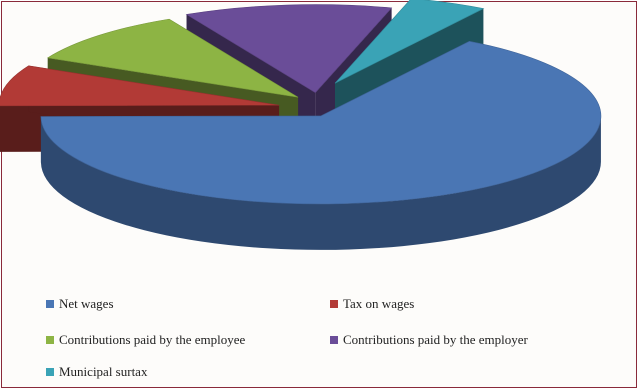  What do you see at coordinates (409, 42) in the screenshot?
I see `slice-4-top` at bounding box center [409, 42].